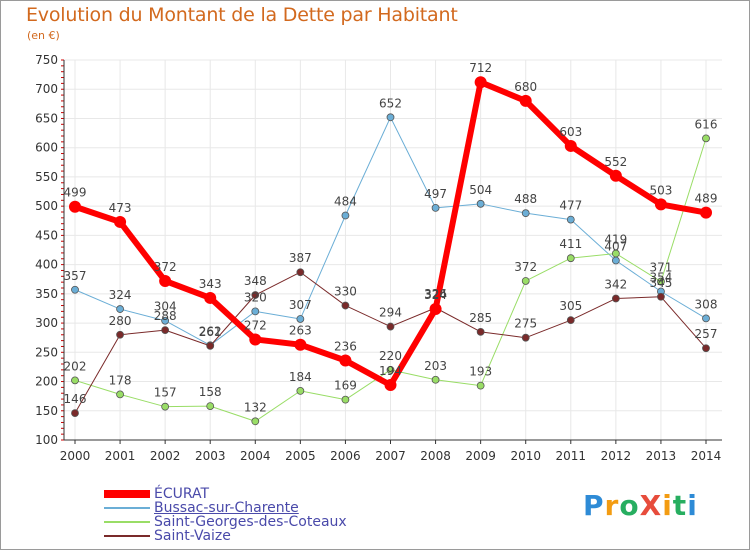 This screenshot has width=750, height=550. What do you see at coordinates (75, 193) in the screenshot?
I see `data-label-ecurat-2000: 499` at bounding box center [75, 193].